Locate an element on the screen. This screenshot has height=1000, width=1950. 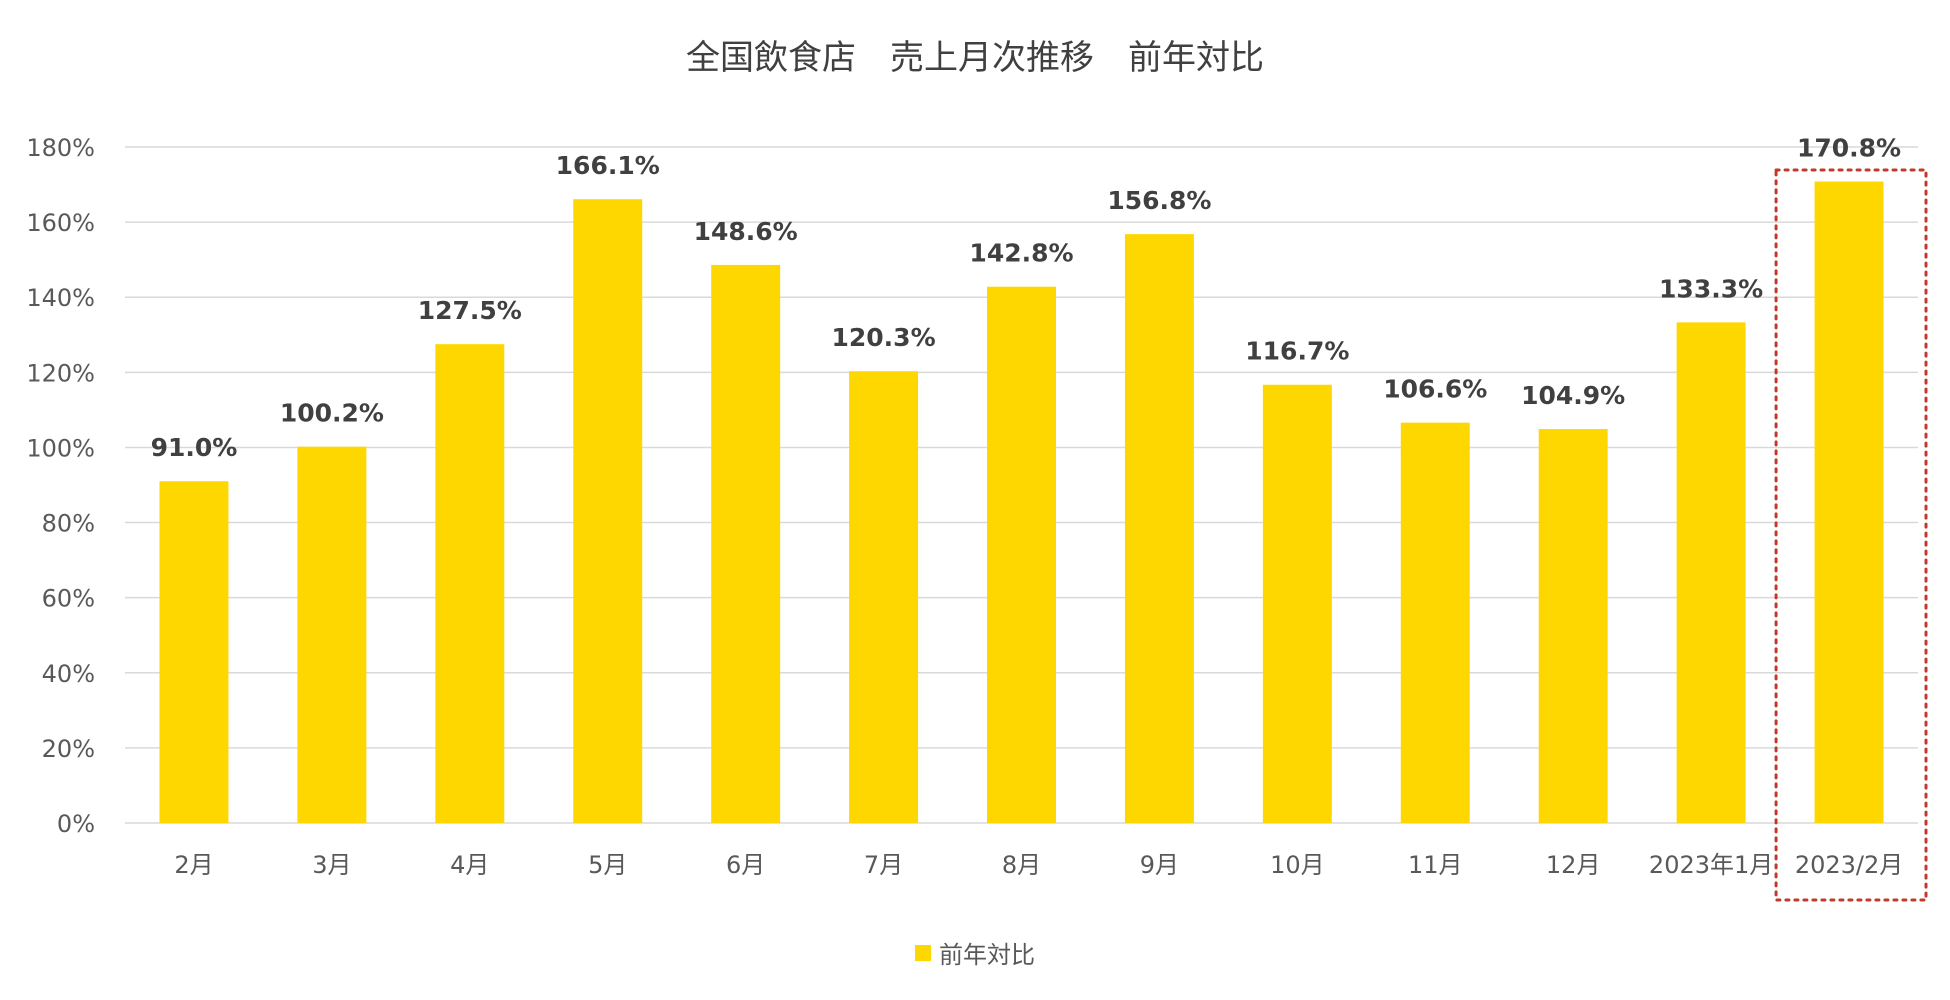
y-tick-label: 160% is located at coordinates (60, 223).